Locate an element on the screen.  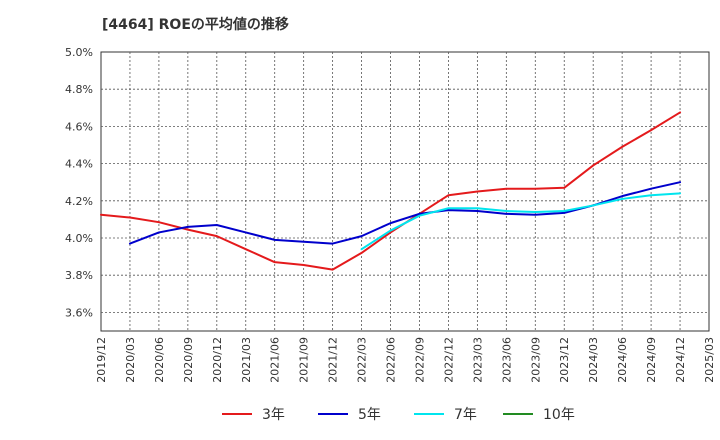
x-tick-label: 2025/03 is located at coordinates (709, 360).